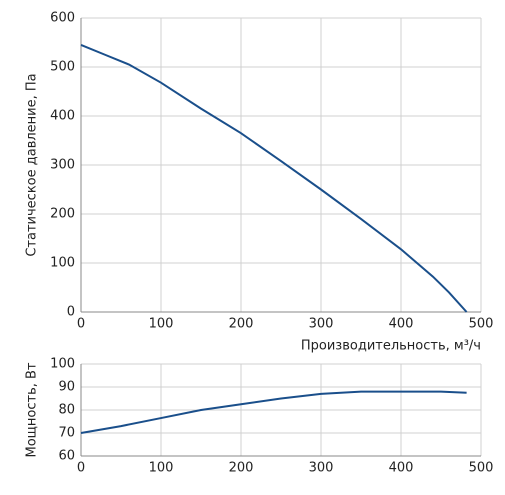  I want to click on y-tick-label: 80, so click(66, 410).